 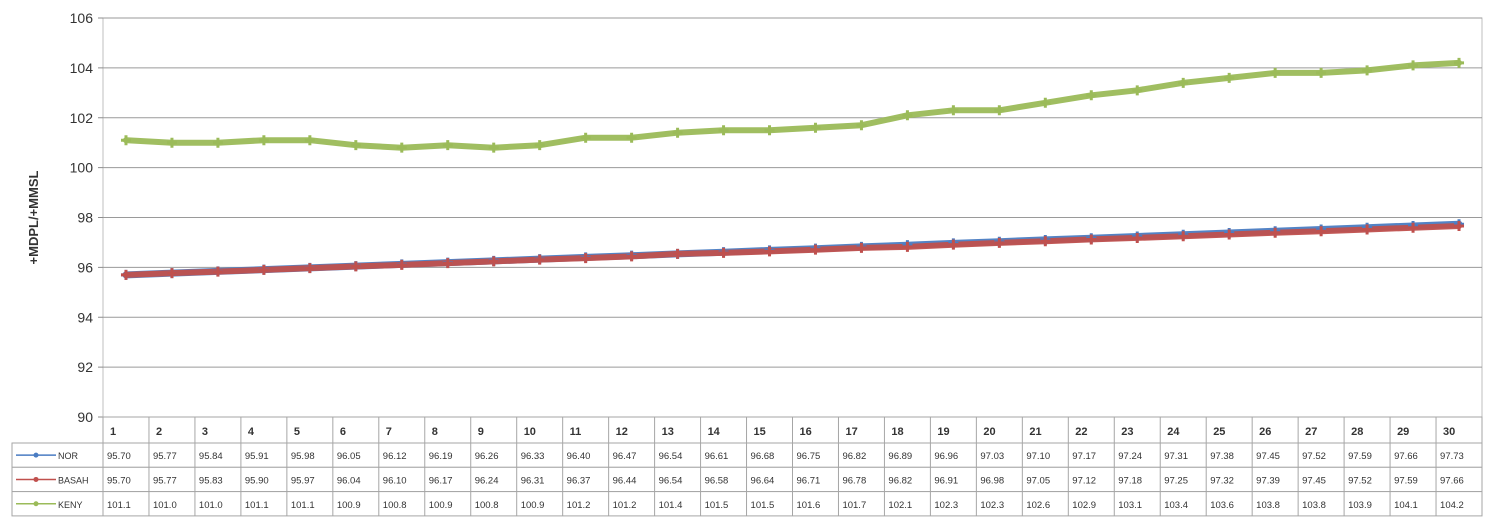 I want to click on data-label: 103.6, so click(x=1222, y=505).